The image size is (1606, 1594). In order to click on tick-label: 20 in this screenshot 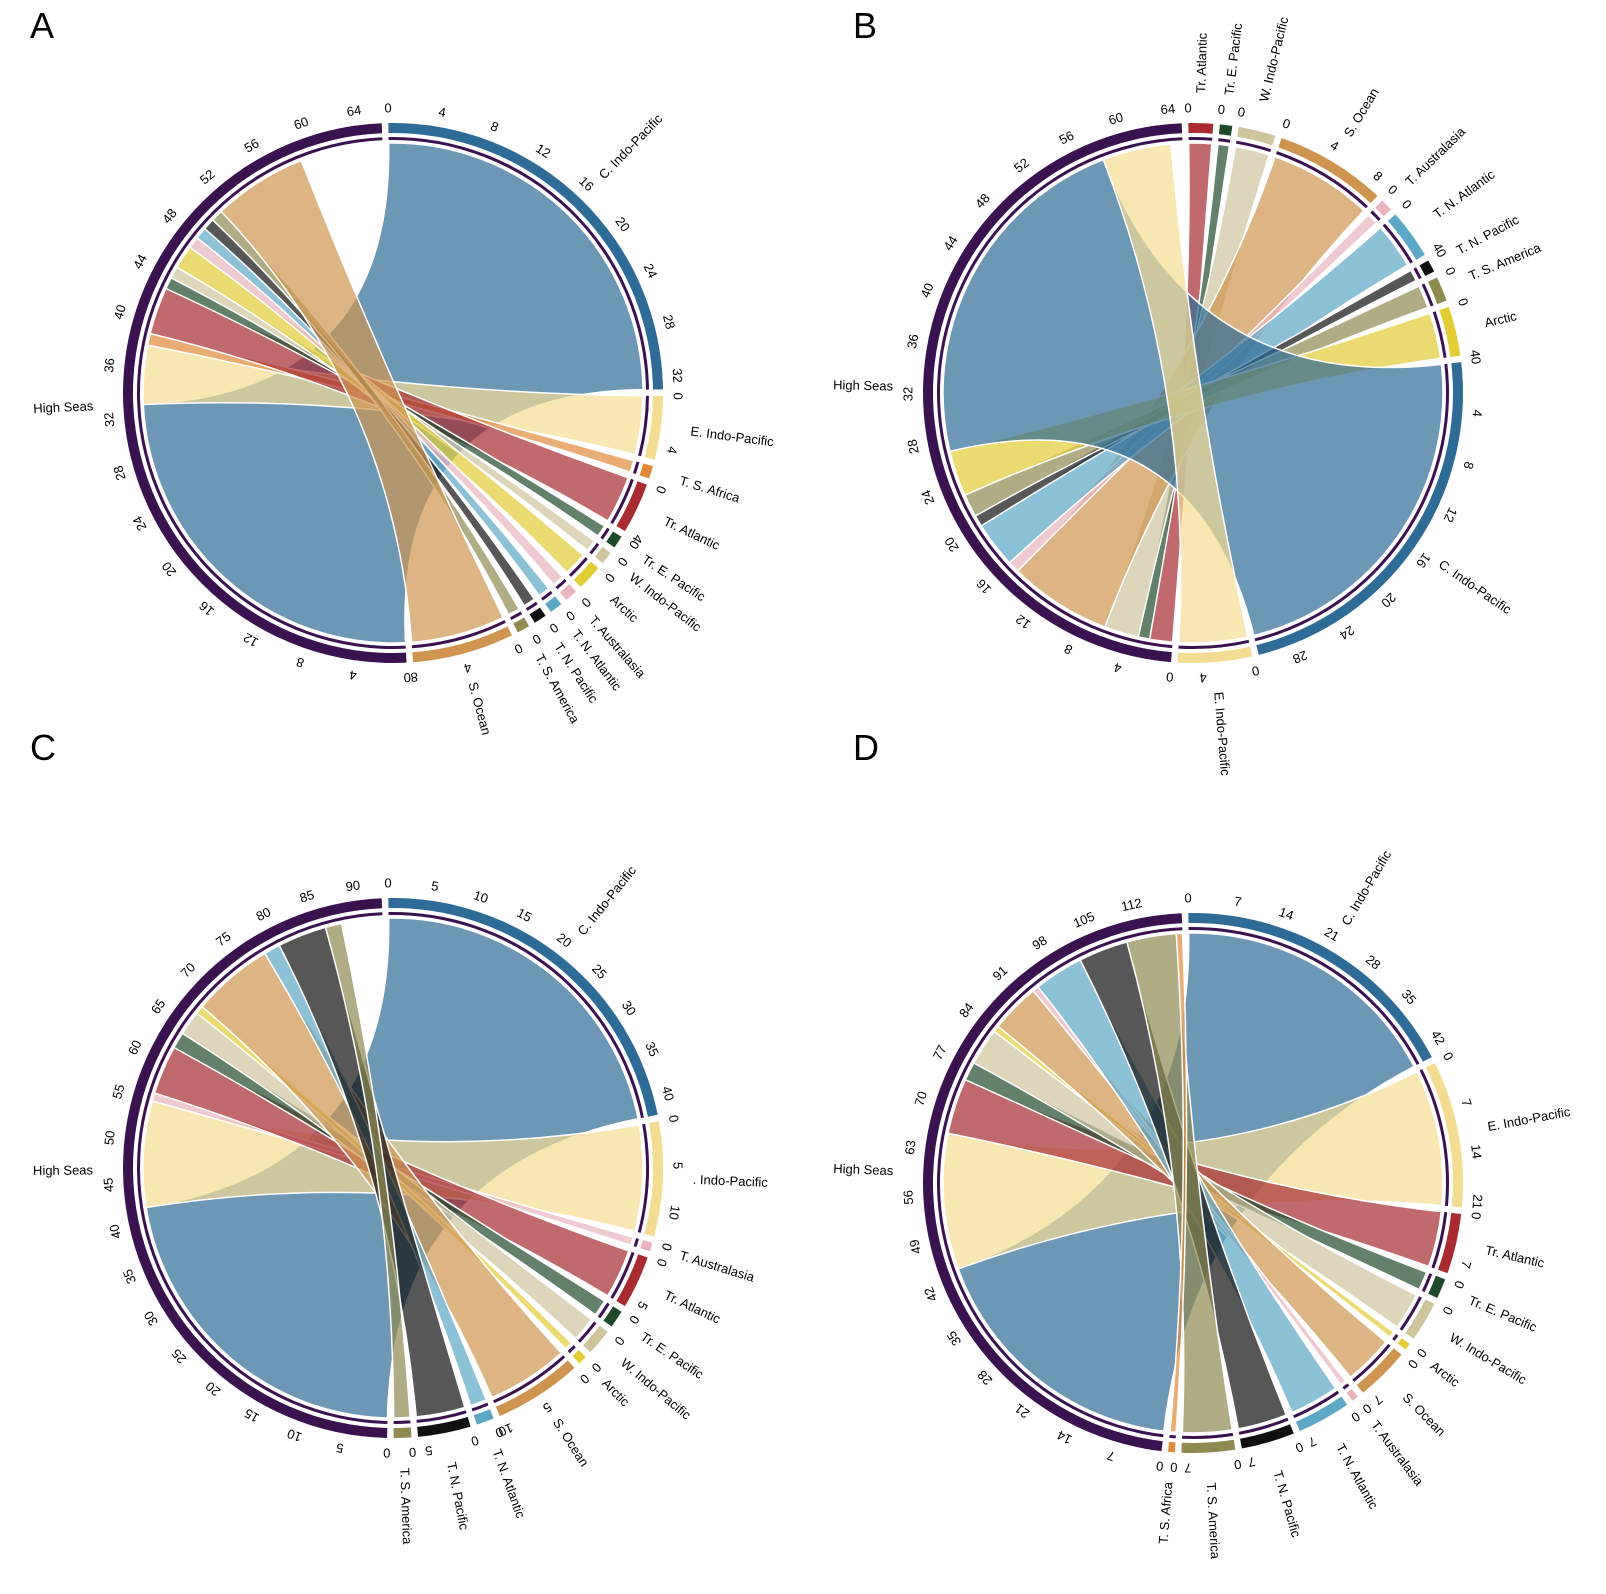, I will do `click(1388, 600)`.